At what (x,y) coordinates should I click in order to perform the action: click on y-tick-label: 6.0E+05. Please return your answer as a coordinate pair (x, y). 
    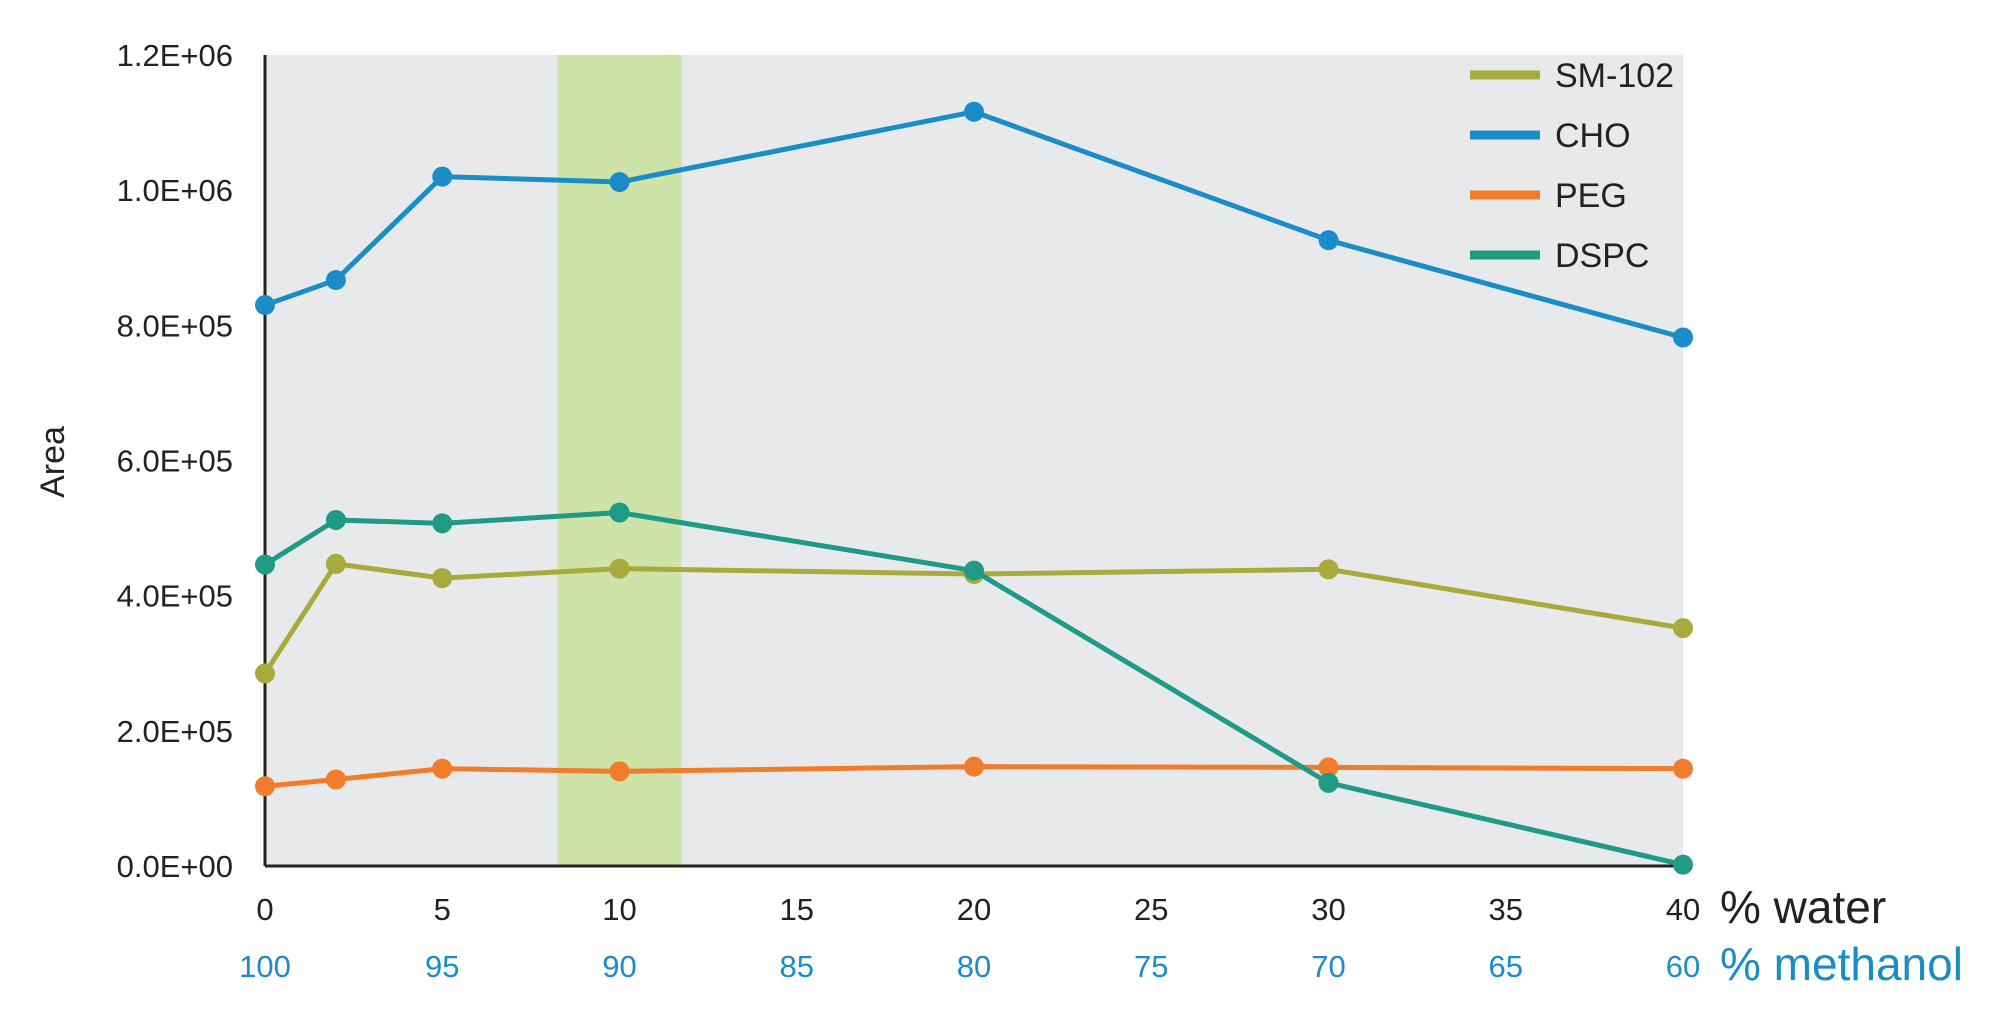
    Looking at the image, I should click on (175, 461).